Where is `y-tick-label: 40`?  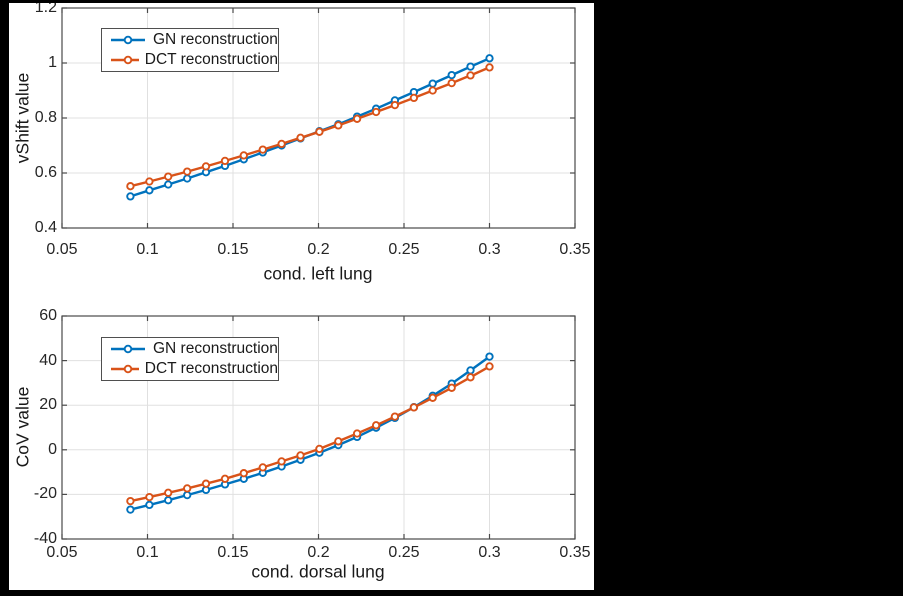
y-tick-label: 40 is located at coordinates (48, 360).